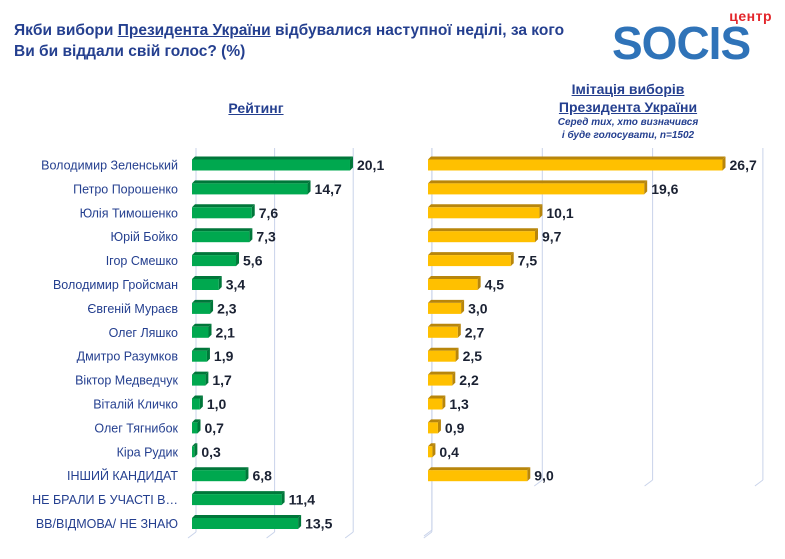  What do you see at coordinates (125, 189) in the screenshot?
I see `category-label: Петро Порошенко` at bounding box center [125, 189].